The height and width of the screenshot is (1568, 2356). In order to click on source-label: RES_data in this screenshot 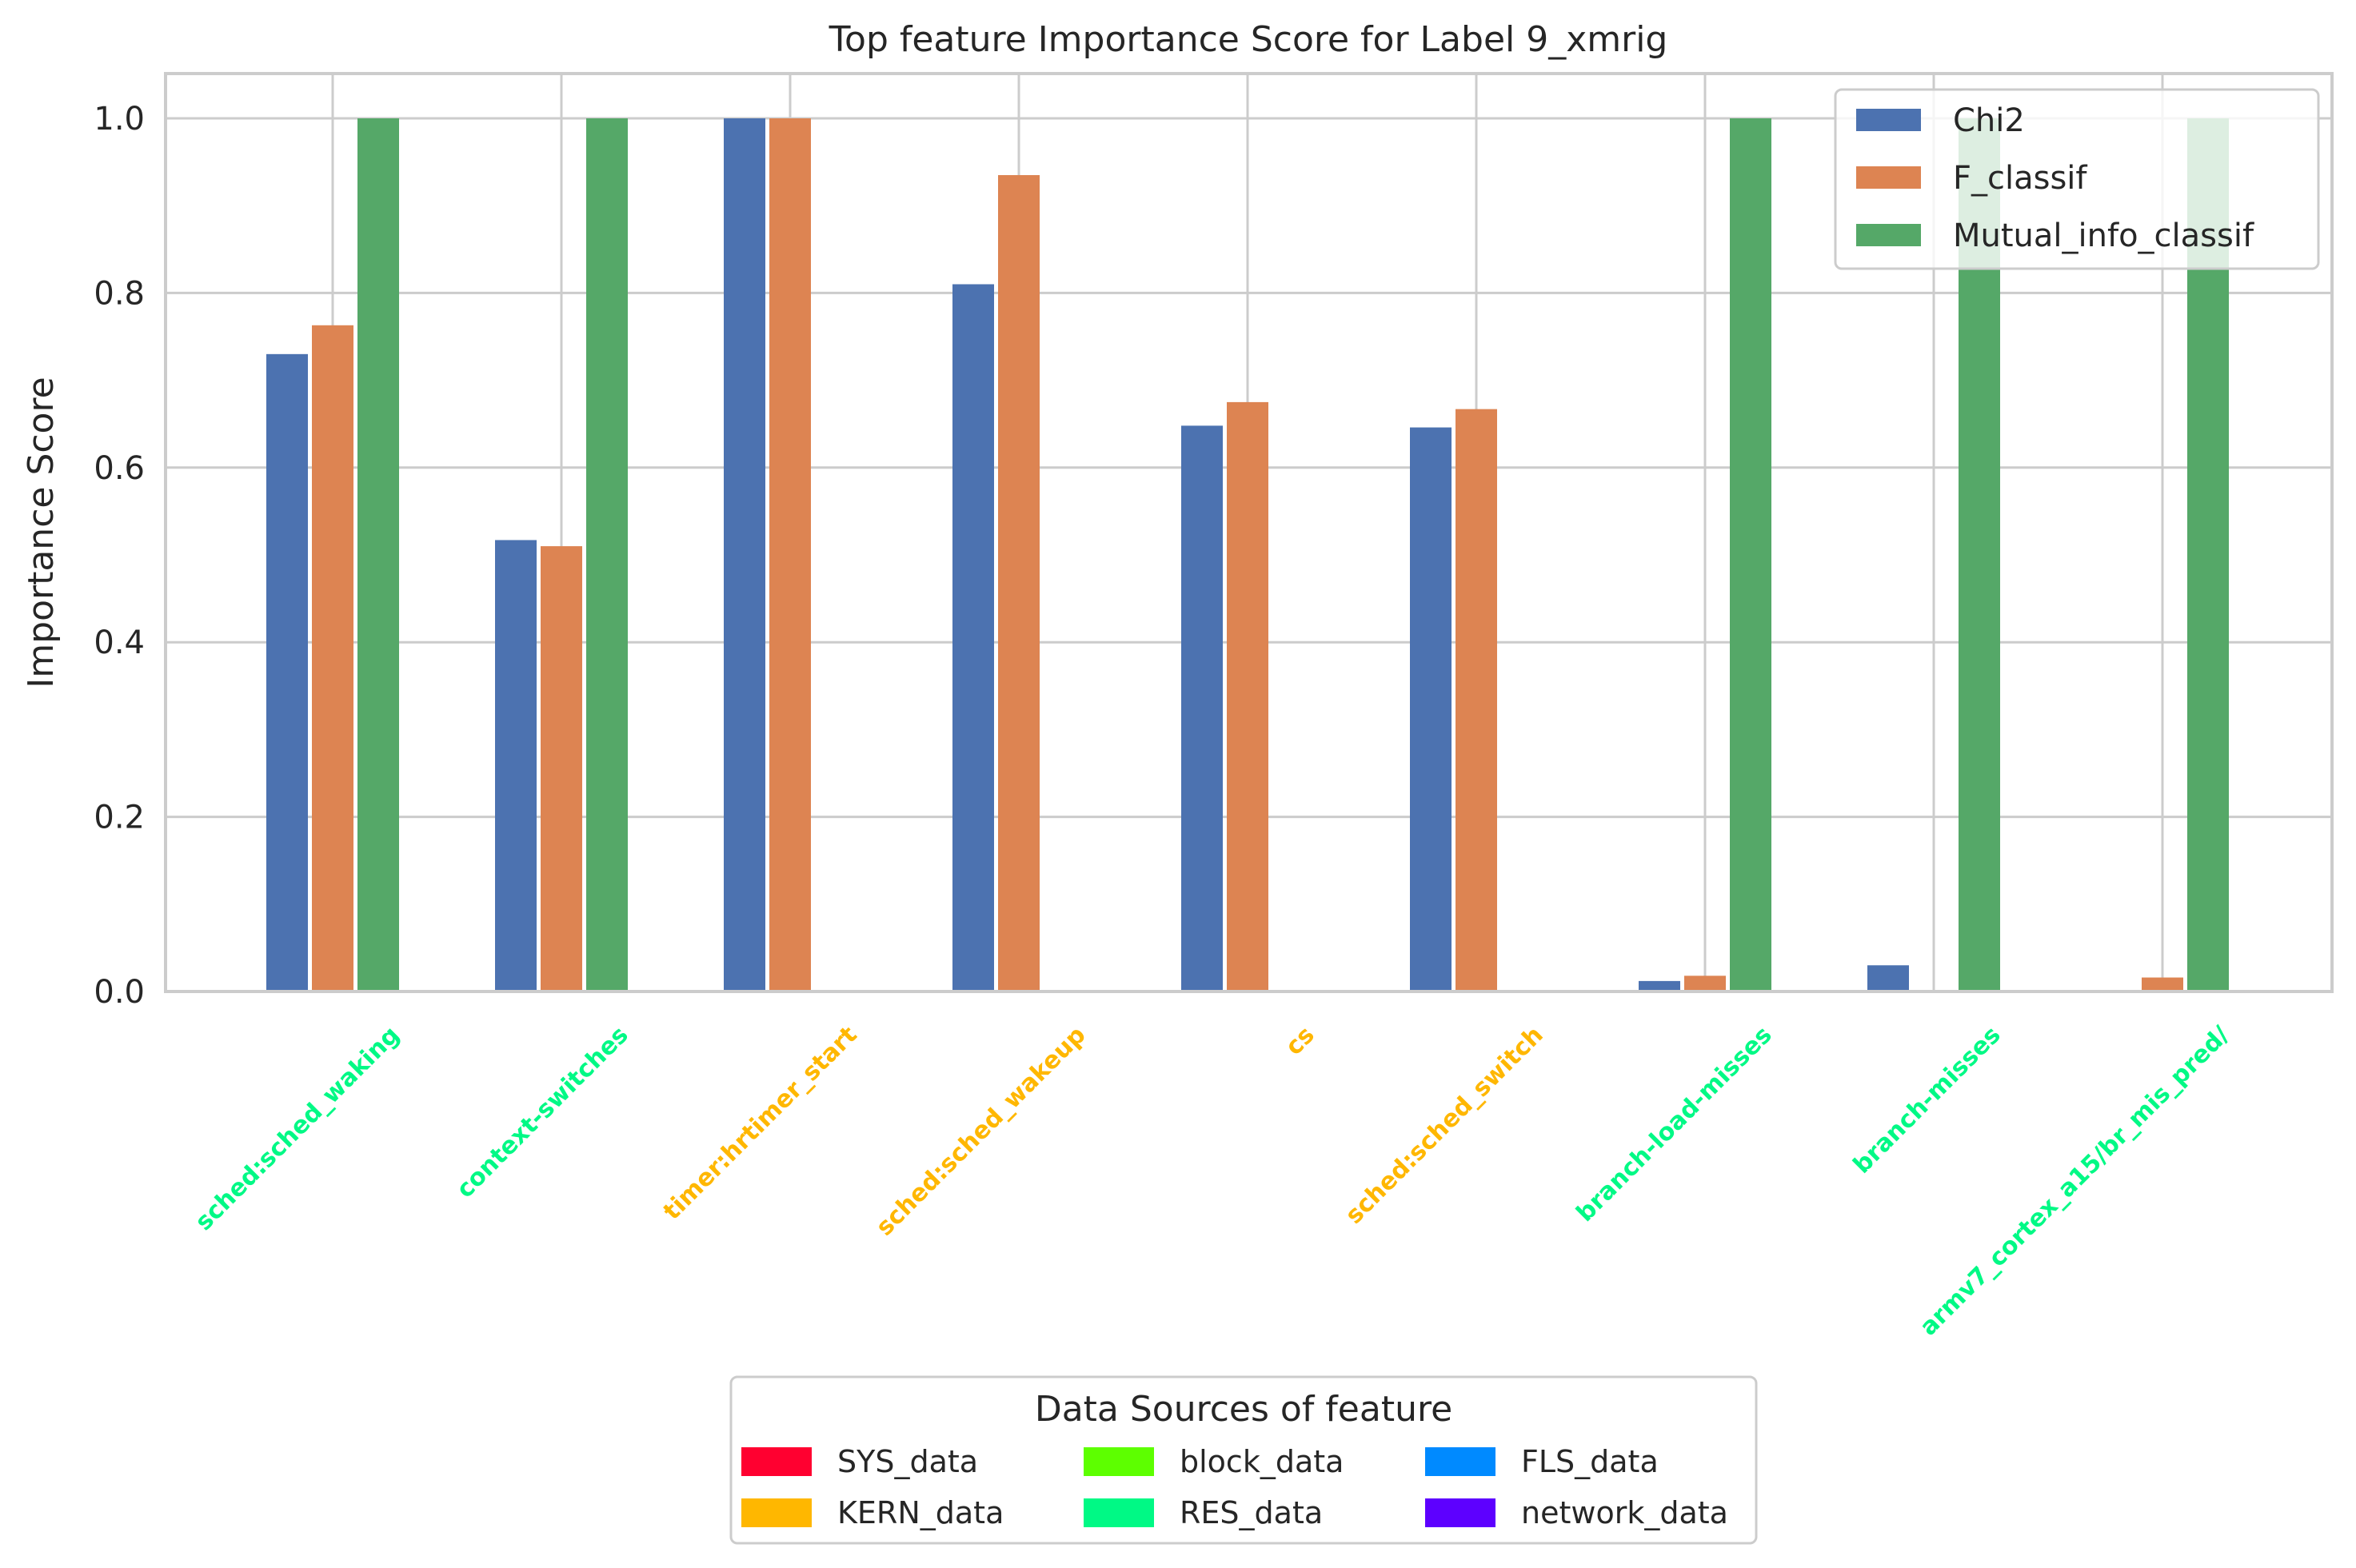, I will do `click(1251, 1512)`.